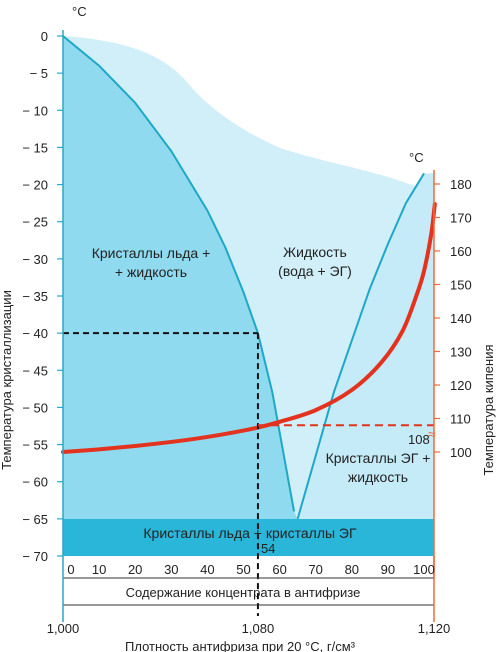  I want to click on right-tick-label: 110, so click(460, 419).